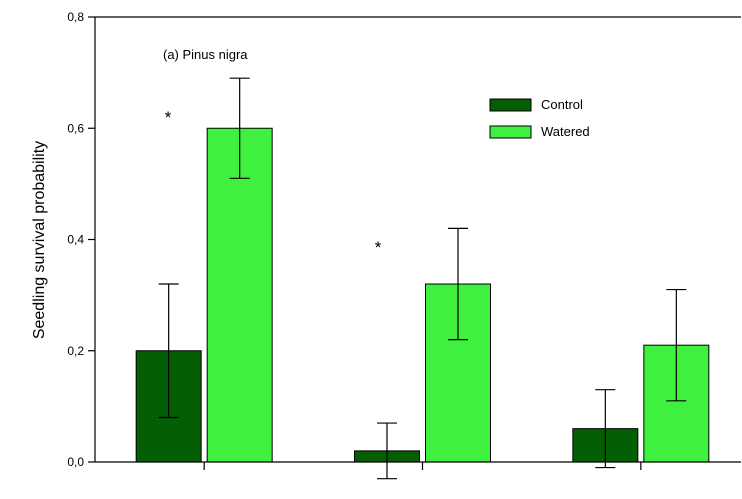 The width and height of the screenshot is (742, 499). What do you see at coordinates (75, 17) in the screenshot?
I see `y-tick-label-4: 0,8` at bounding box center [75, 17].